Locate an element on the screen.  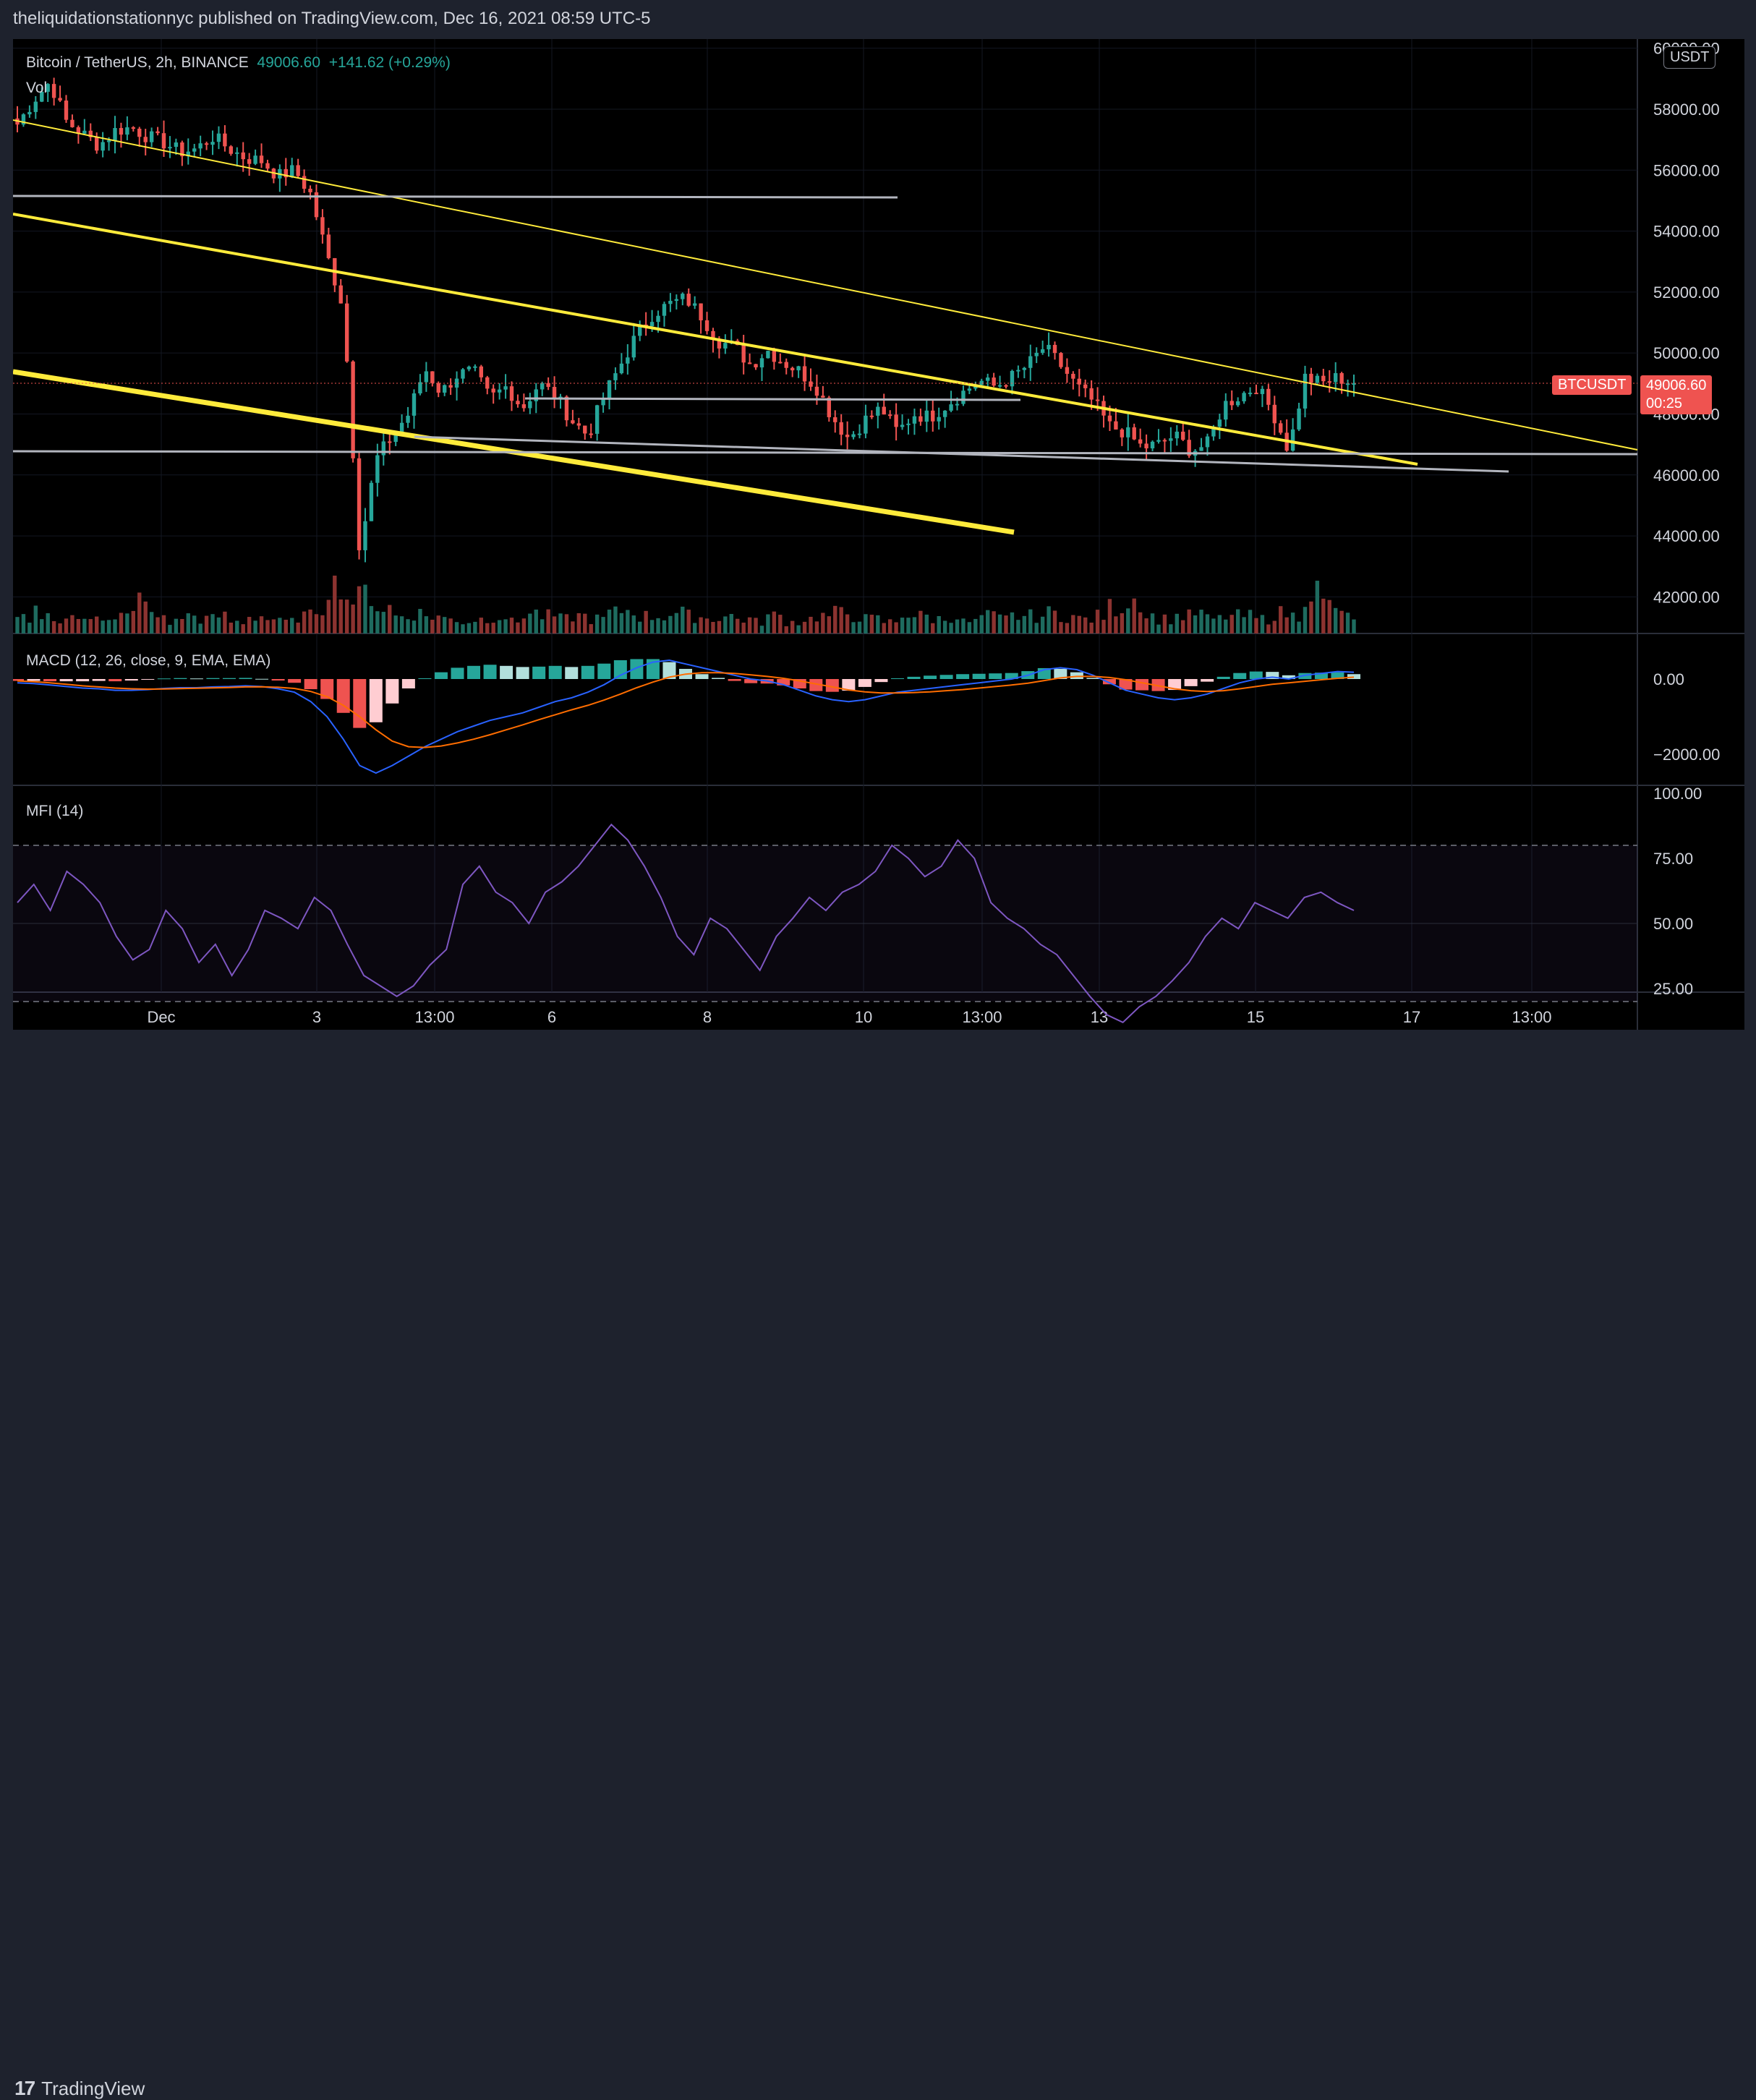
time-tick-label: 15 is located at coordinates (1255, 1017).